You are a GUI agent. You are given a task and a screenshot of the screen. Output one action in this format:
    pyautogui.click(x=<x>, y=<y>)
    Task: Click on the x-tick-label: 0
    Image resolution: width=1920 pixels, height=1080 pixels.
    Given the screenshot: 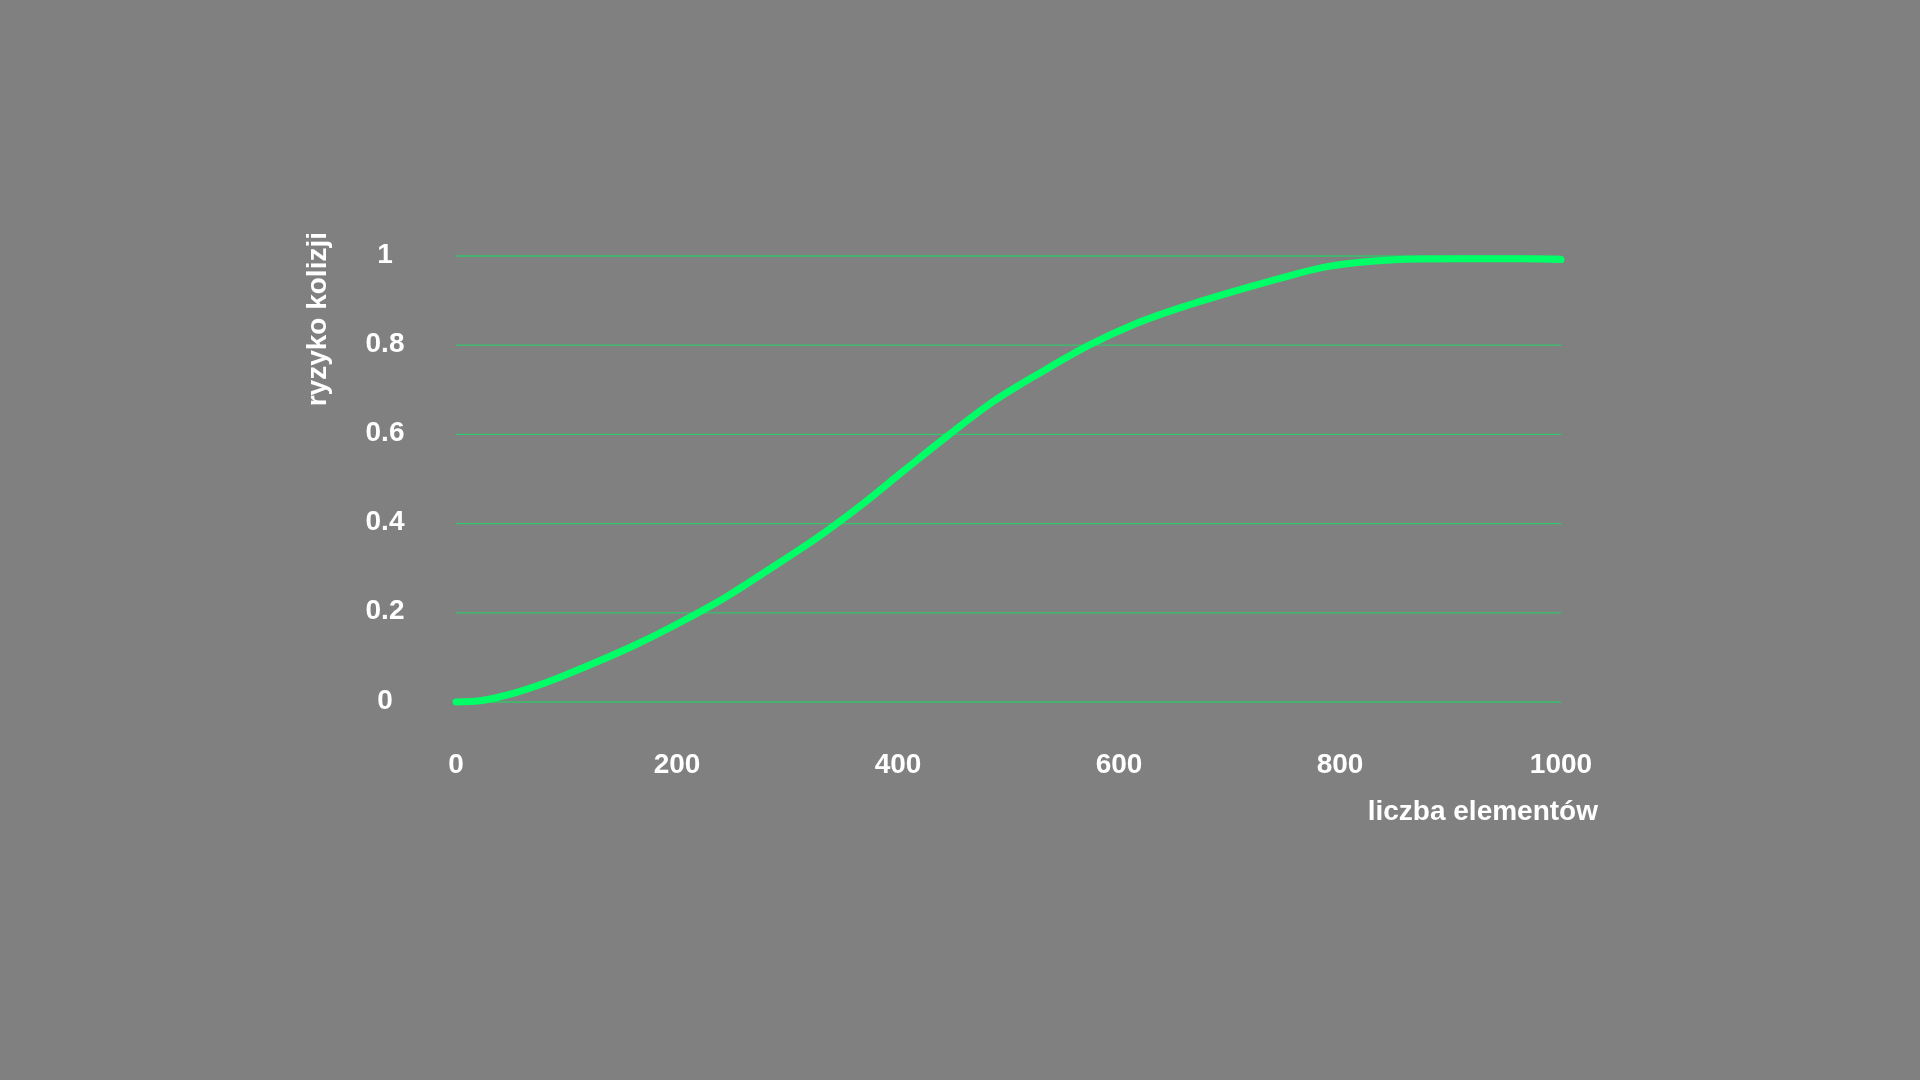 What is the action you would take?
    pyautogui.click(x=456, y=763)
    